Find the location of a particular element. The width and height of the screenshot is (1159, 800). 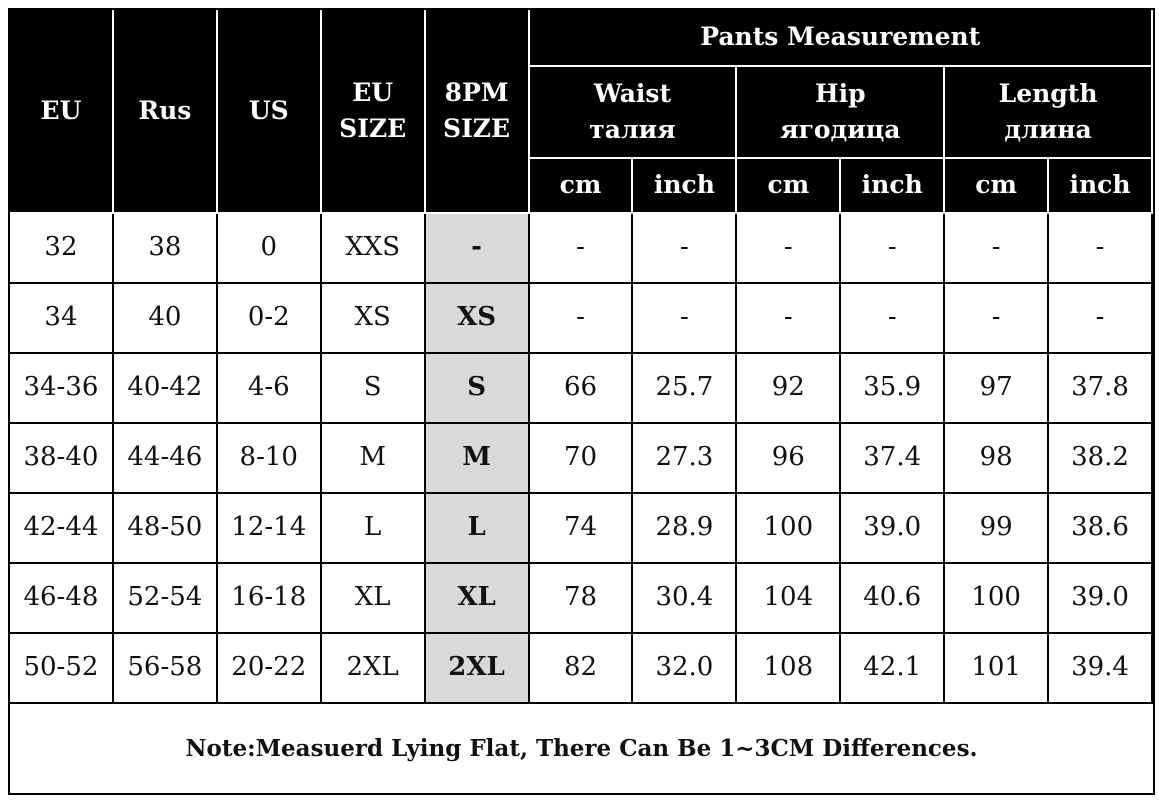

data-cell: 8-10 is located at coordinates (269, 459).